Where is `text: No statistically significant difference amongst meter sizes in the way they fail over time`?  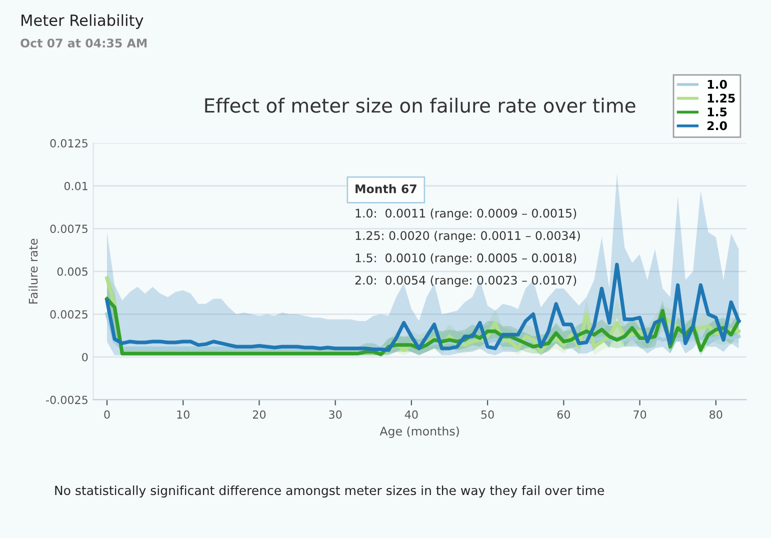 text: No statistically significant difference amongst meter sizes in the way they fail over time is located at coordinates (329, 491).